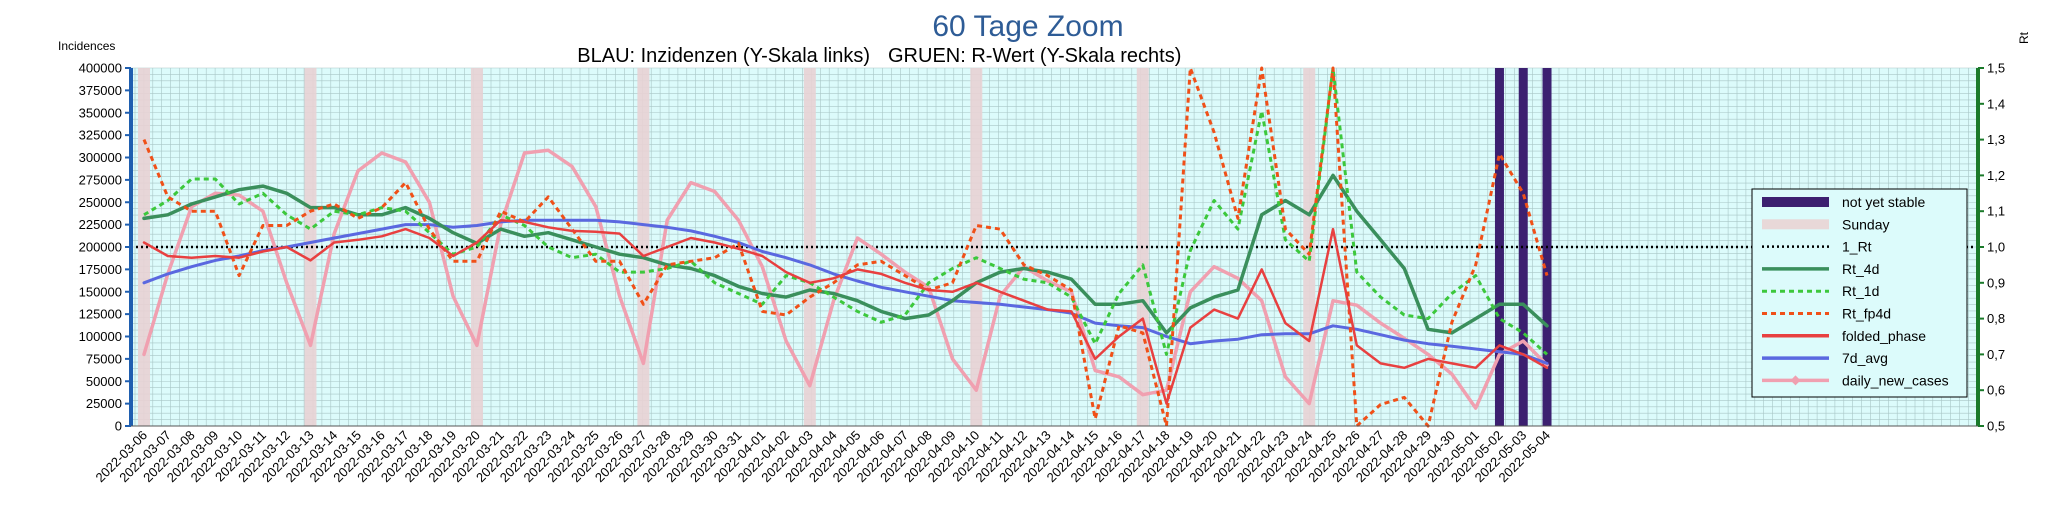 The width and height of the screenshot is (2048, 527). I want to click on y-tick-right-label: 1,2, so click(1996, 175).